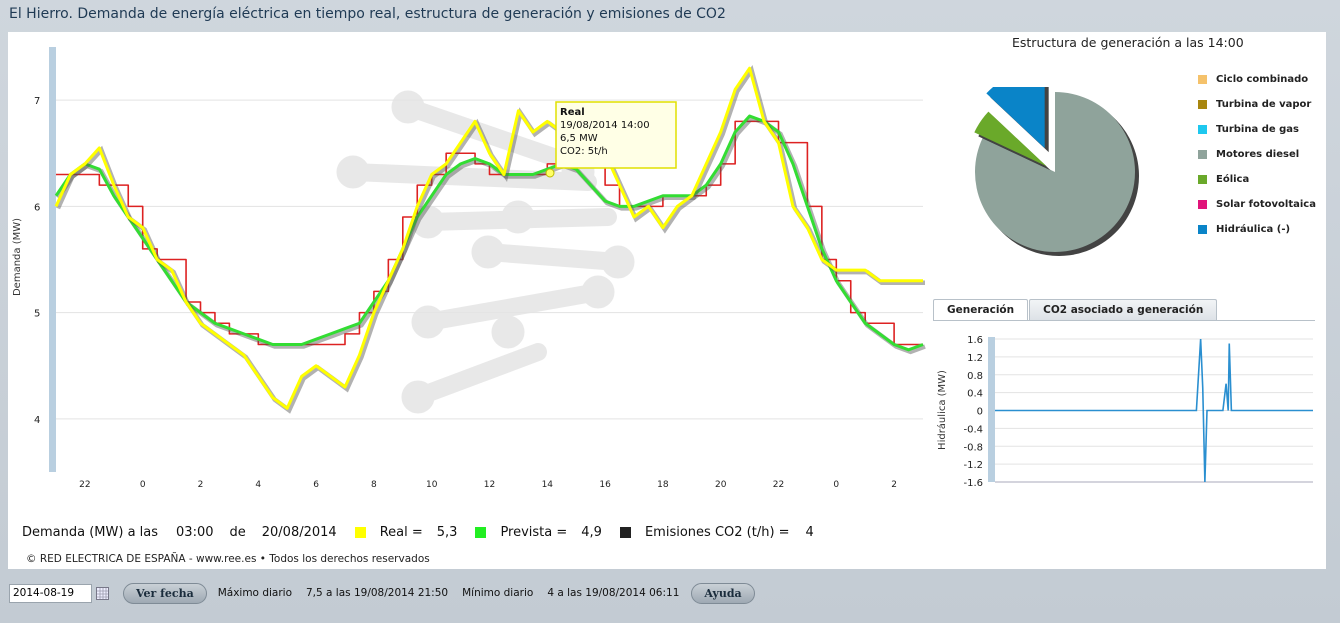  I want to click on prevista-swatch, so click(481, 532).